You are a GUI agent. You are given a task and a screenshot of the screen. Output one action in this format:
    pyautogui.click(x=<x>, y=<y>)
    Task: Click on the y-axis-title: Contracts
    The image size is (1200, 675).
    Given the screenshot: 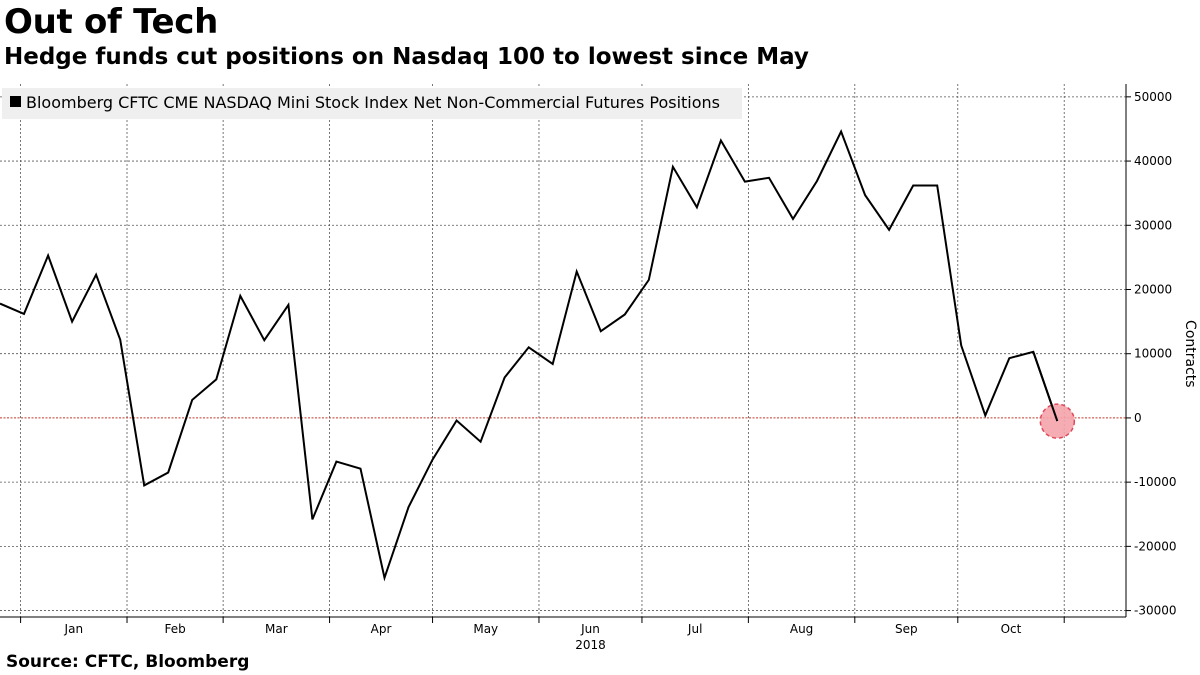 What is the action you would take?
    pyautogui.click(x=1190, y=354)
    